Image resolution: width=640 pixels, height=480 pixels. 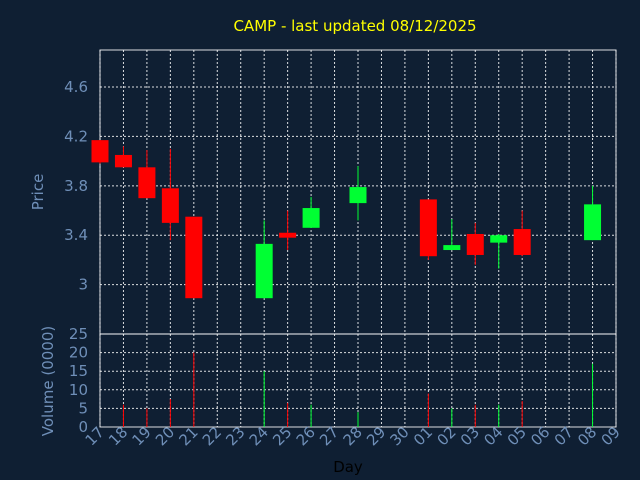 I want to click on volume-tick-label: 20, so click(x=78, y=353).